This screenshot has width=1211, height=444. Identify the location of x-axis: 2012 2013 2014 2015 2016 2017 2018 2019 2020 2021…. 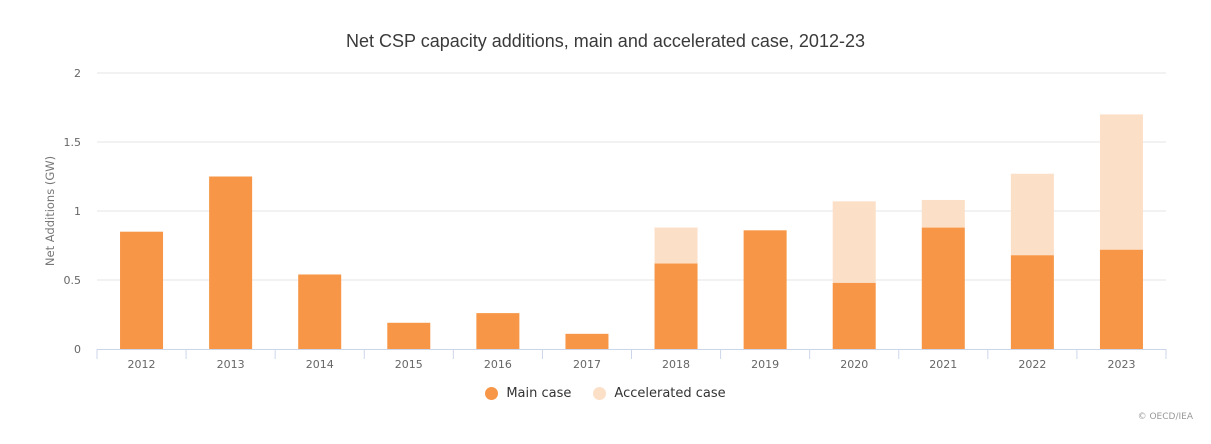
(631, 360).